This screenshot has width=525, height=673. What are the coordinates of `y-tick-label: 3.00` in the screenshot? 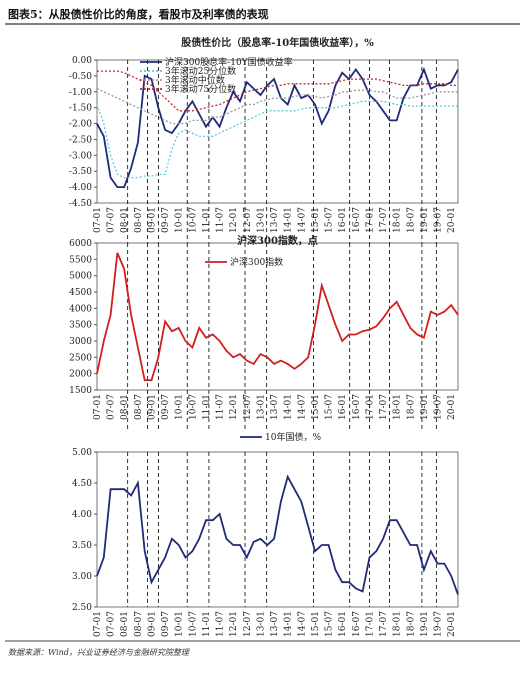 It's located at (82, 577).